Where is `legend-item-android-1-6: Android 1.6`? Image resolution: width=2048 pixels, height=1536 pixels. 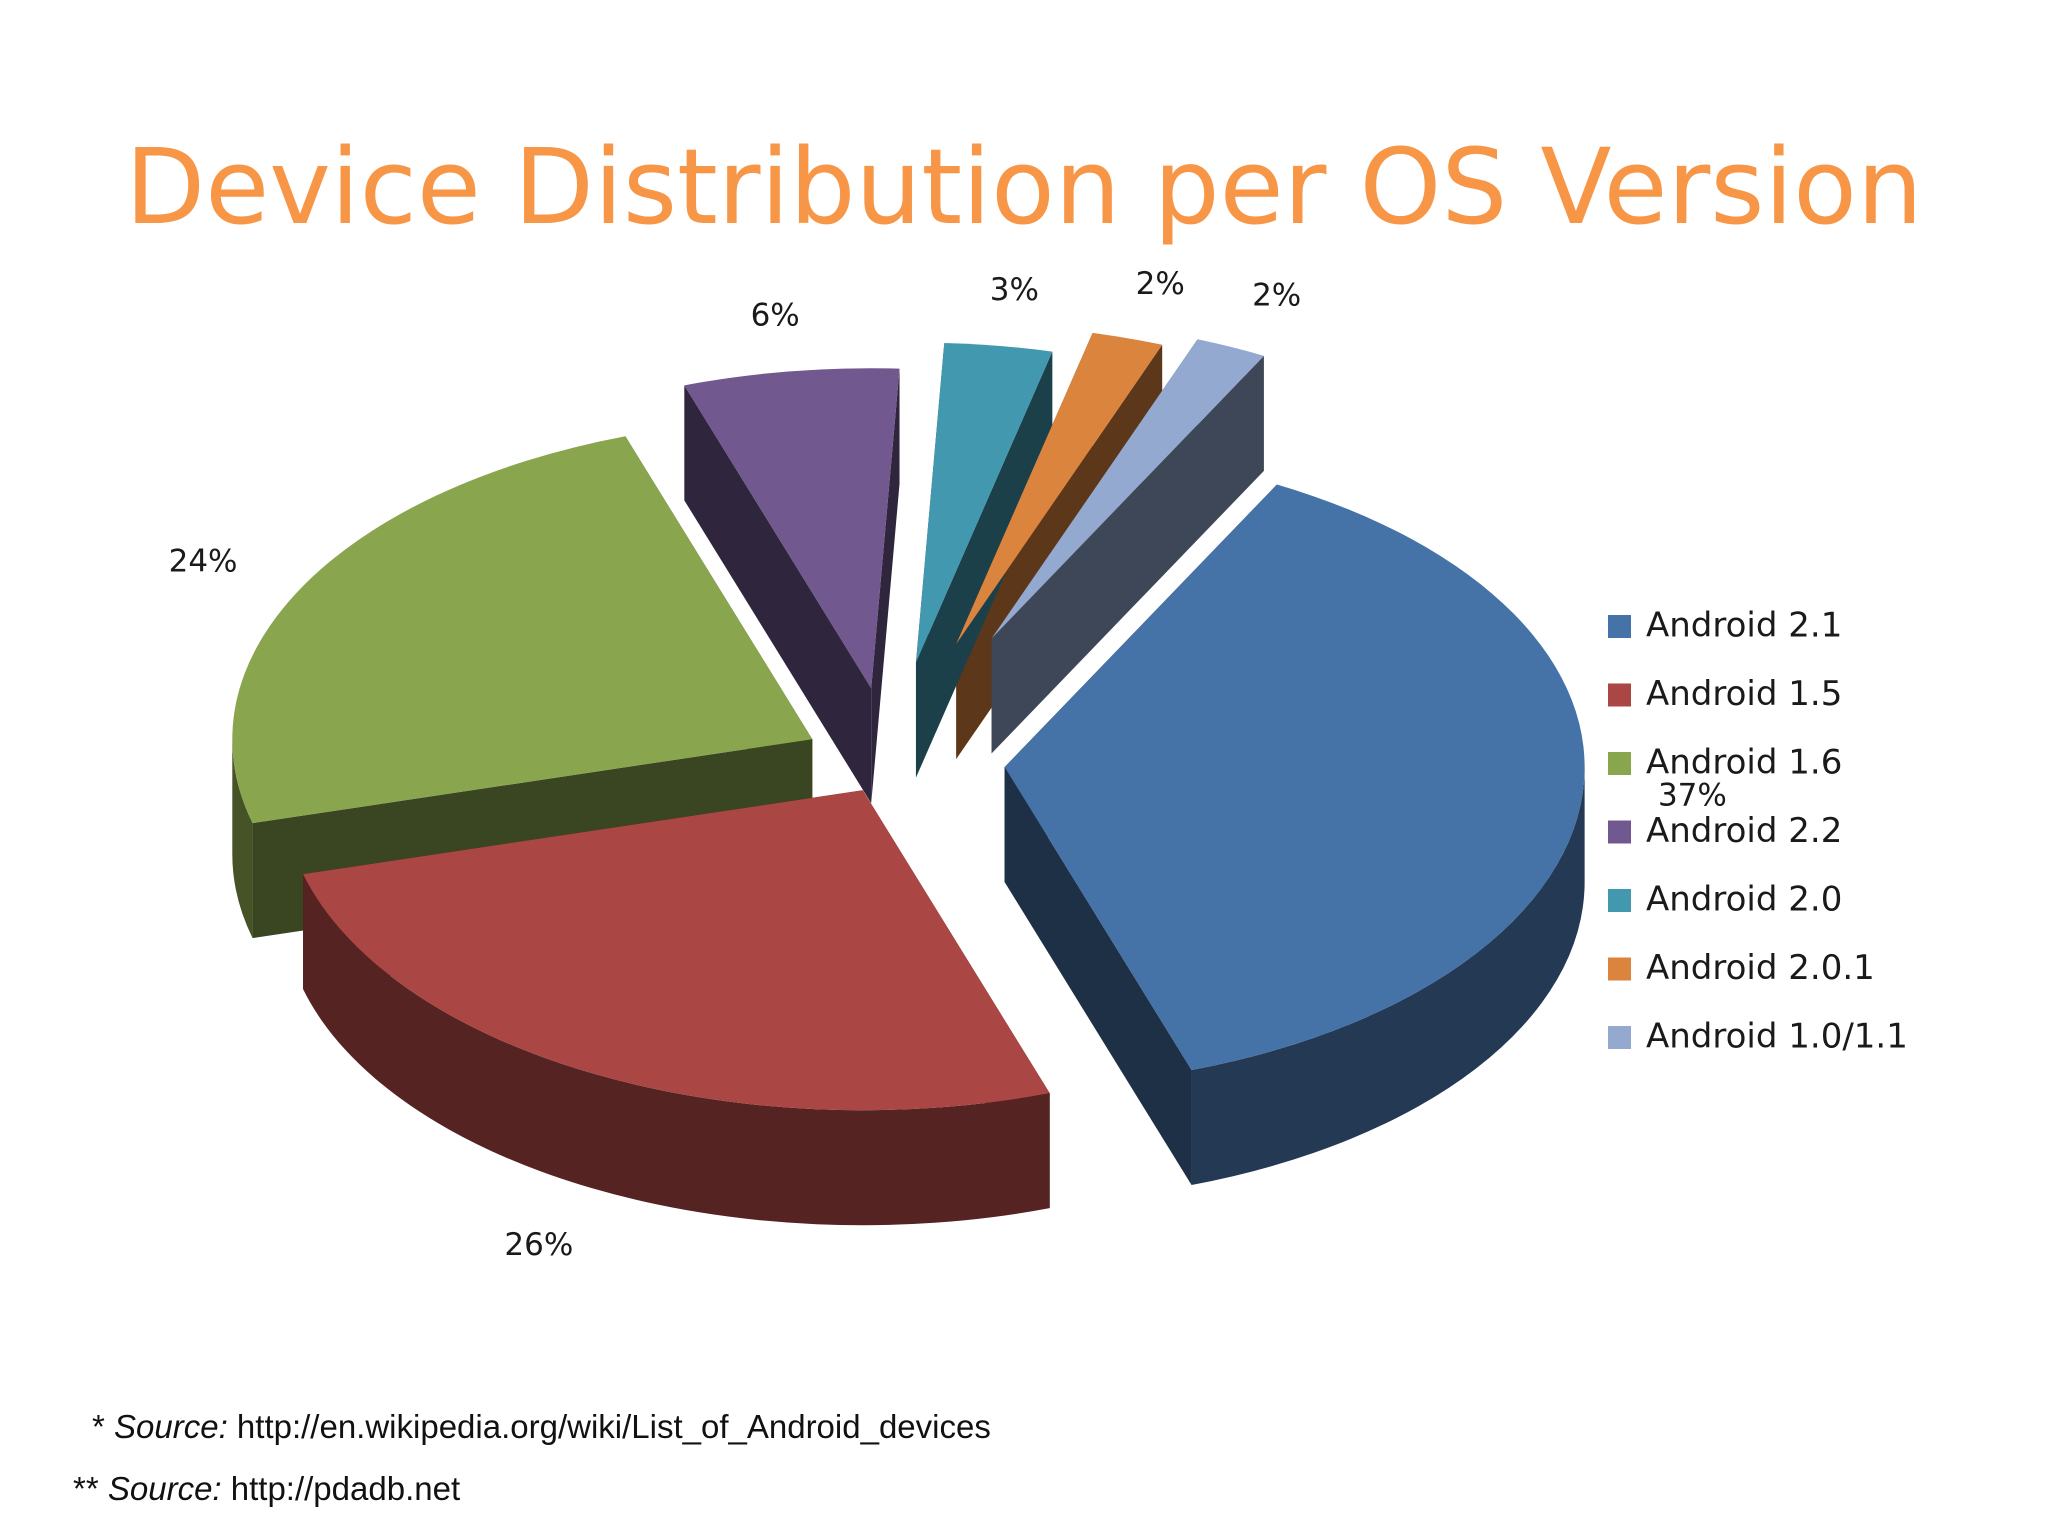
legend-item-android-1-6: Android 1.6 is located at coordinates (1725, 763).